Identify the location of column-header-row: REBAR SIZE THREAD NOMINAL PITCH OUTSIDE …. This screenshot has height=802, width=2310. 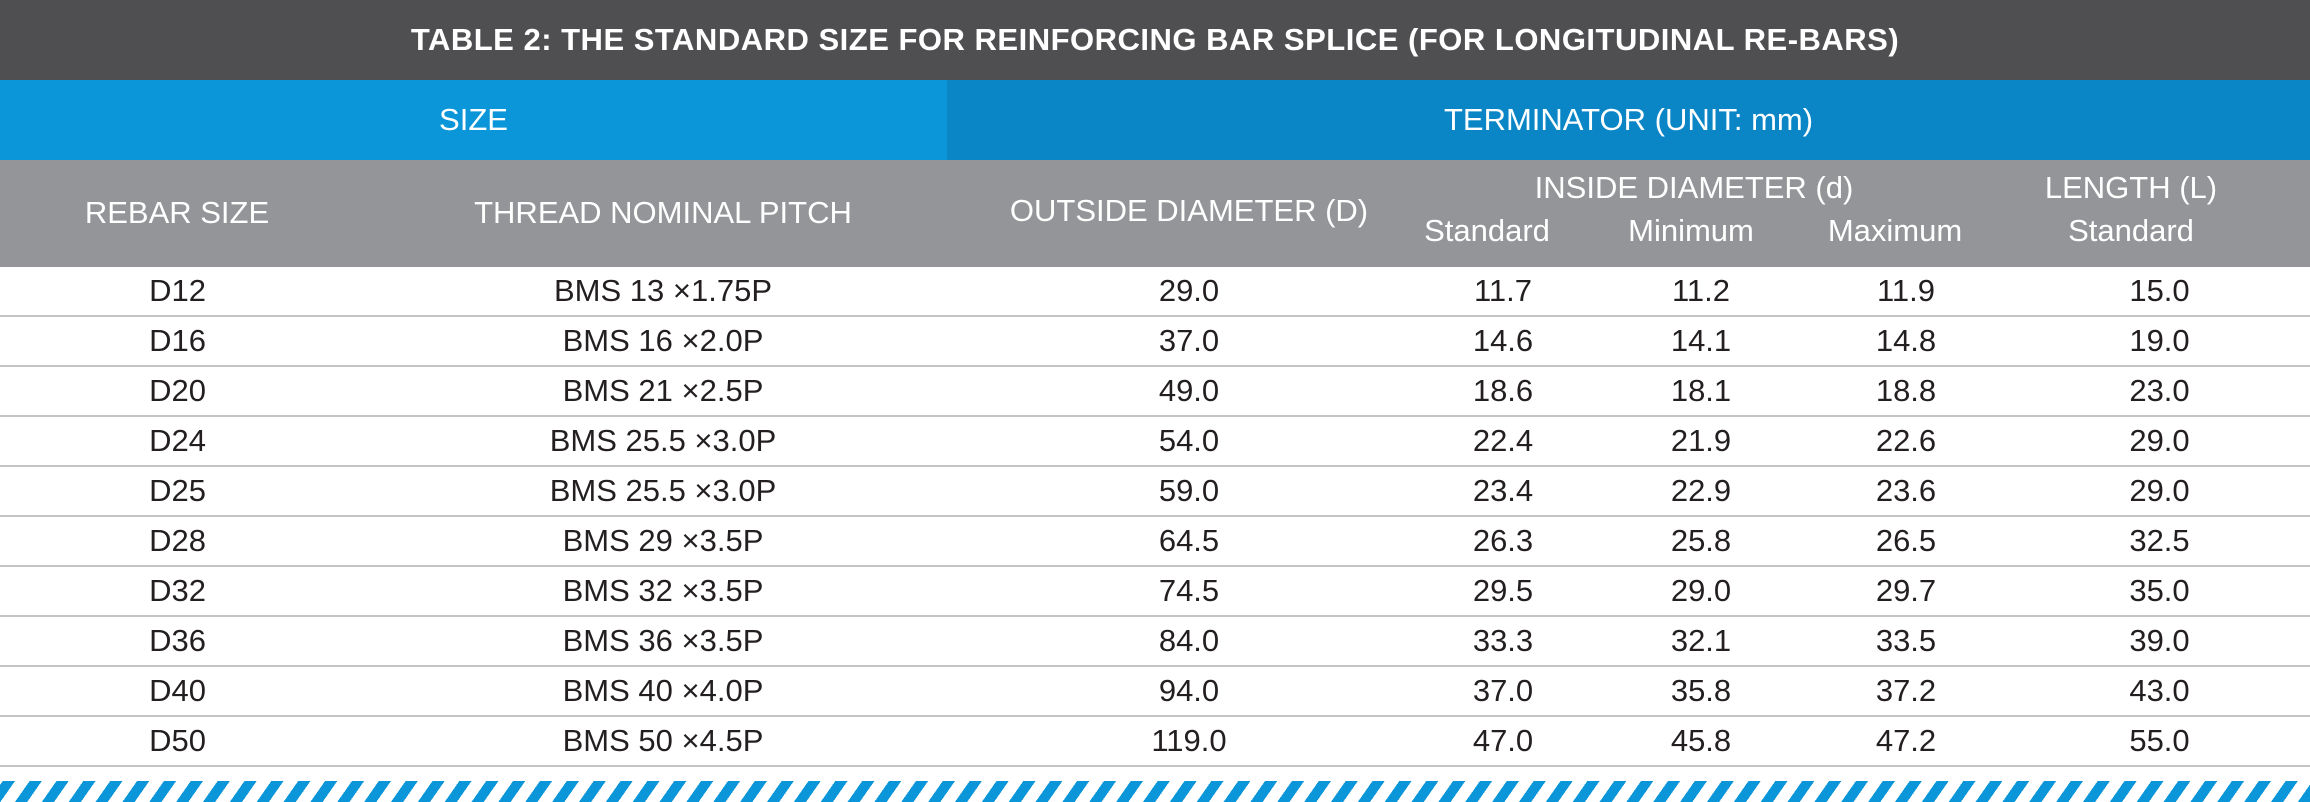
(1155, 213).